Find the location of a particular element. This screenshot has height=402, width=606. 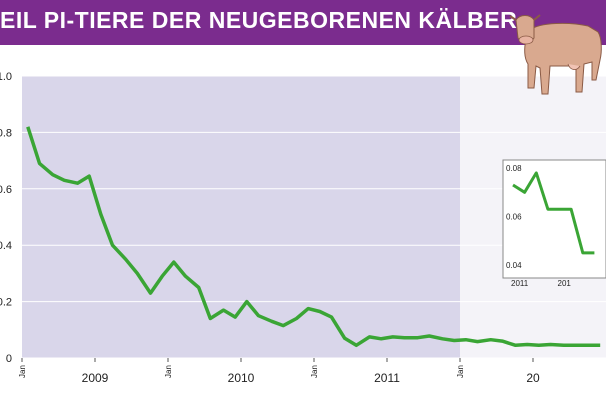

y-tick-label: 1.0 is located at coordinates (6, 77).